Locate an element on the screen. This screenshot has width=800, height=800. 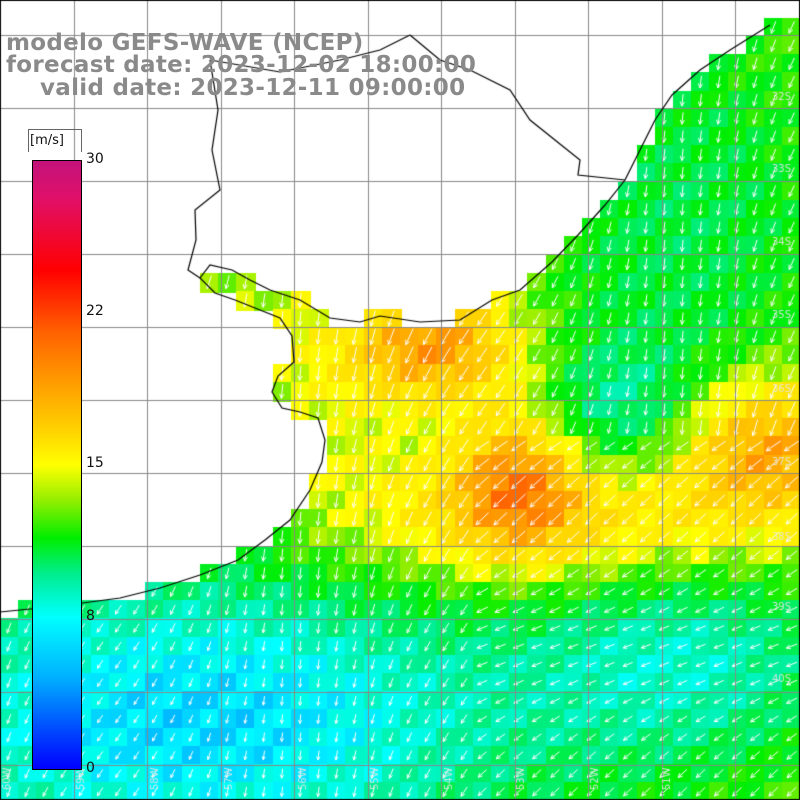
colorbar is located at coordinates (57, 465).